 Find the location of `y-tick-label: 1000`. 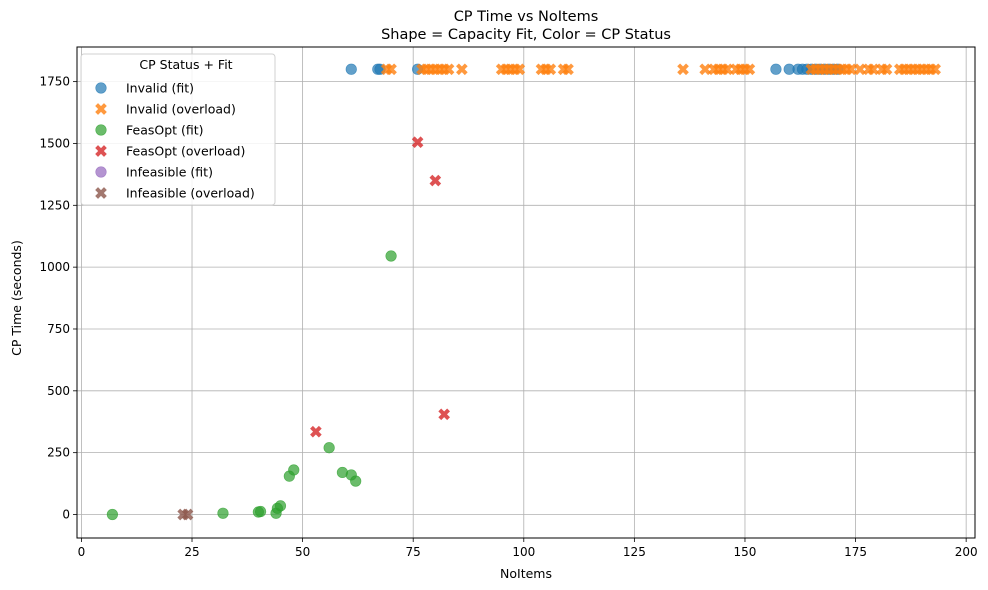

y-tick-label: 1000 is located at coordinates (54, 267).